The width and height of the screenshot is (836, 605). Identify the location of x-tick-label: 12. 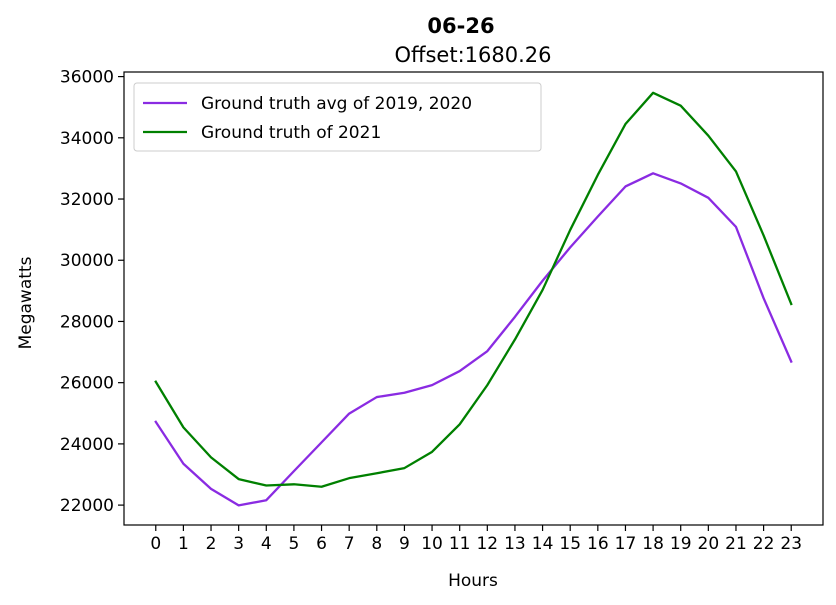
(487, 544).